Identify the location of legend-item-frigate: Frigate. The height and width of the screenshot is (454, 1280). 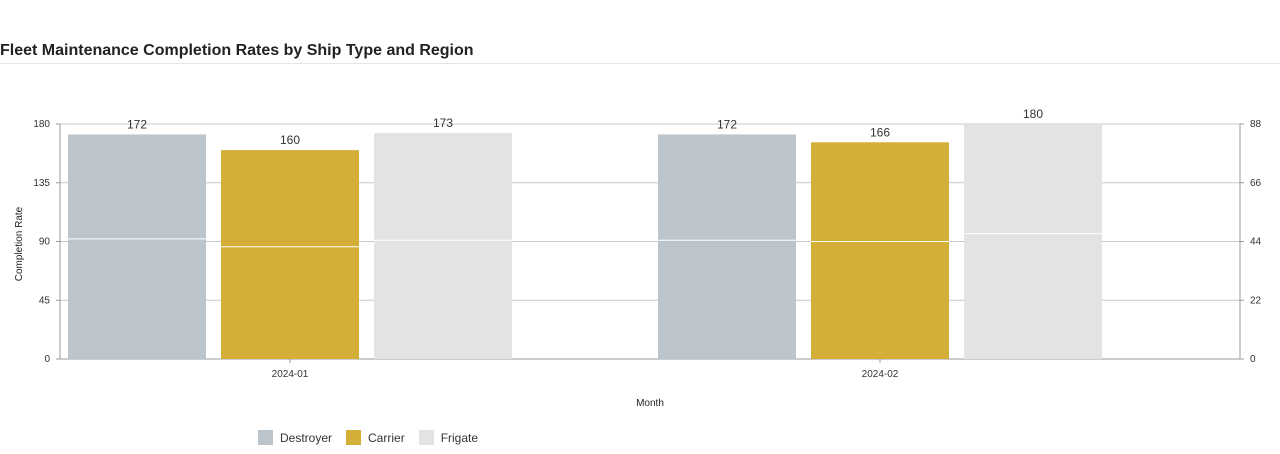
(448, 437).